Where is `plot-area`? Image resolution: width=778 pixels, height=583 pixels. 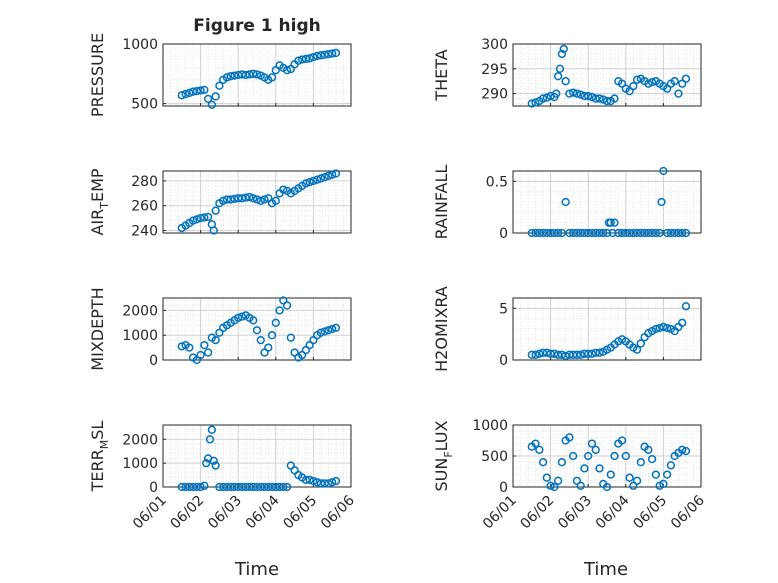 plot-area is located at coordinates (257, 456).